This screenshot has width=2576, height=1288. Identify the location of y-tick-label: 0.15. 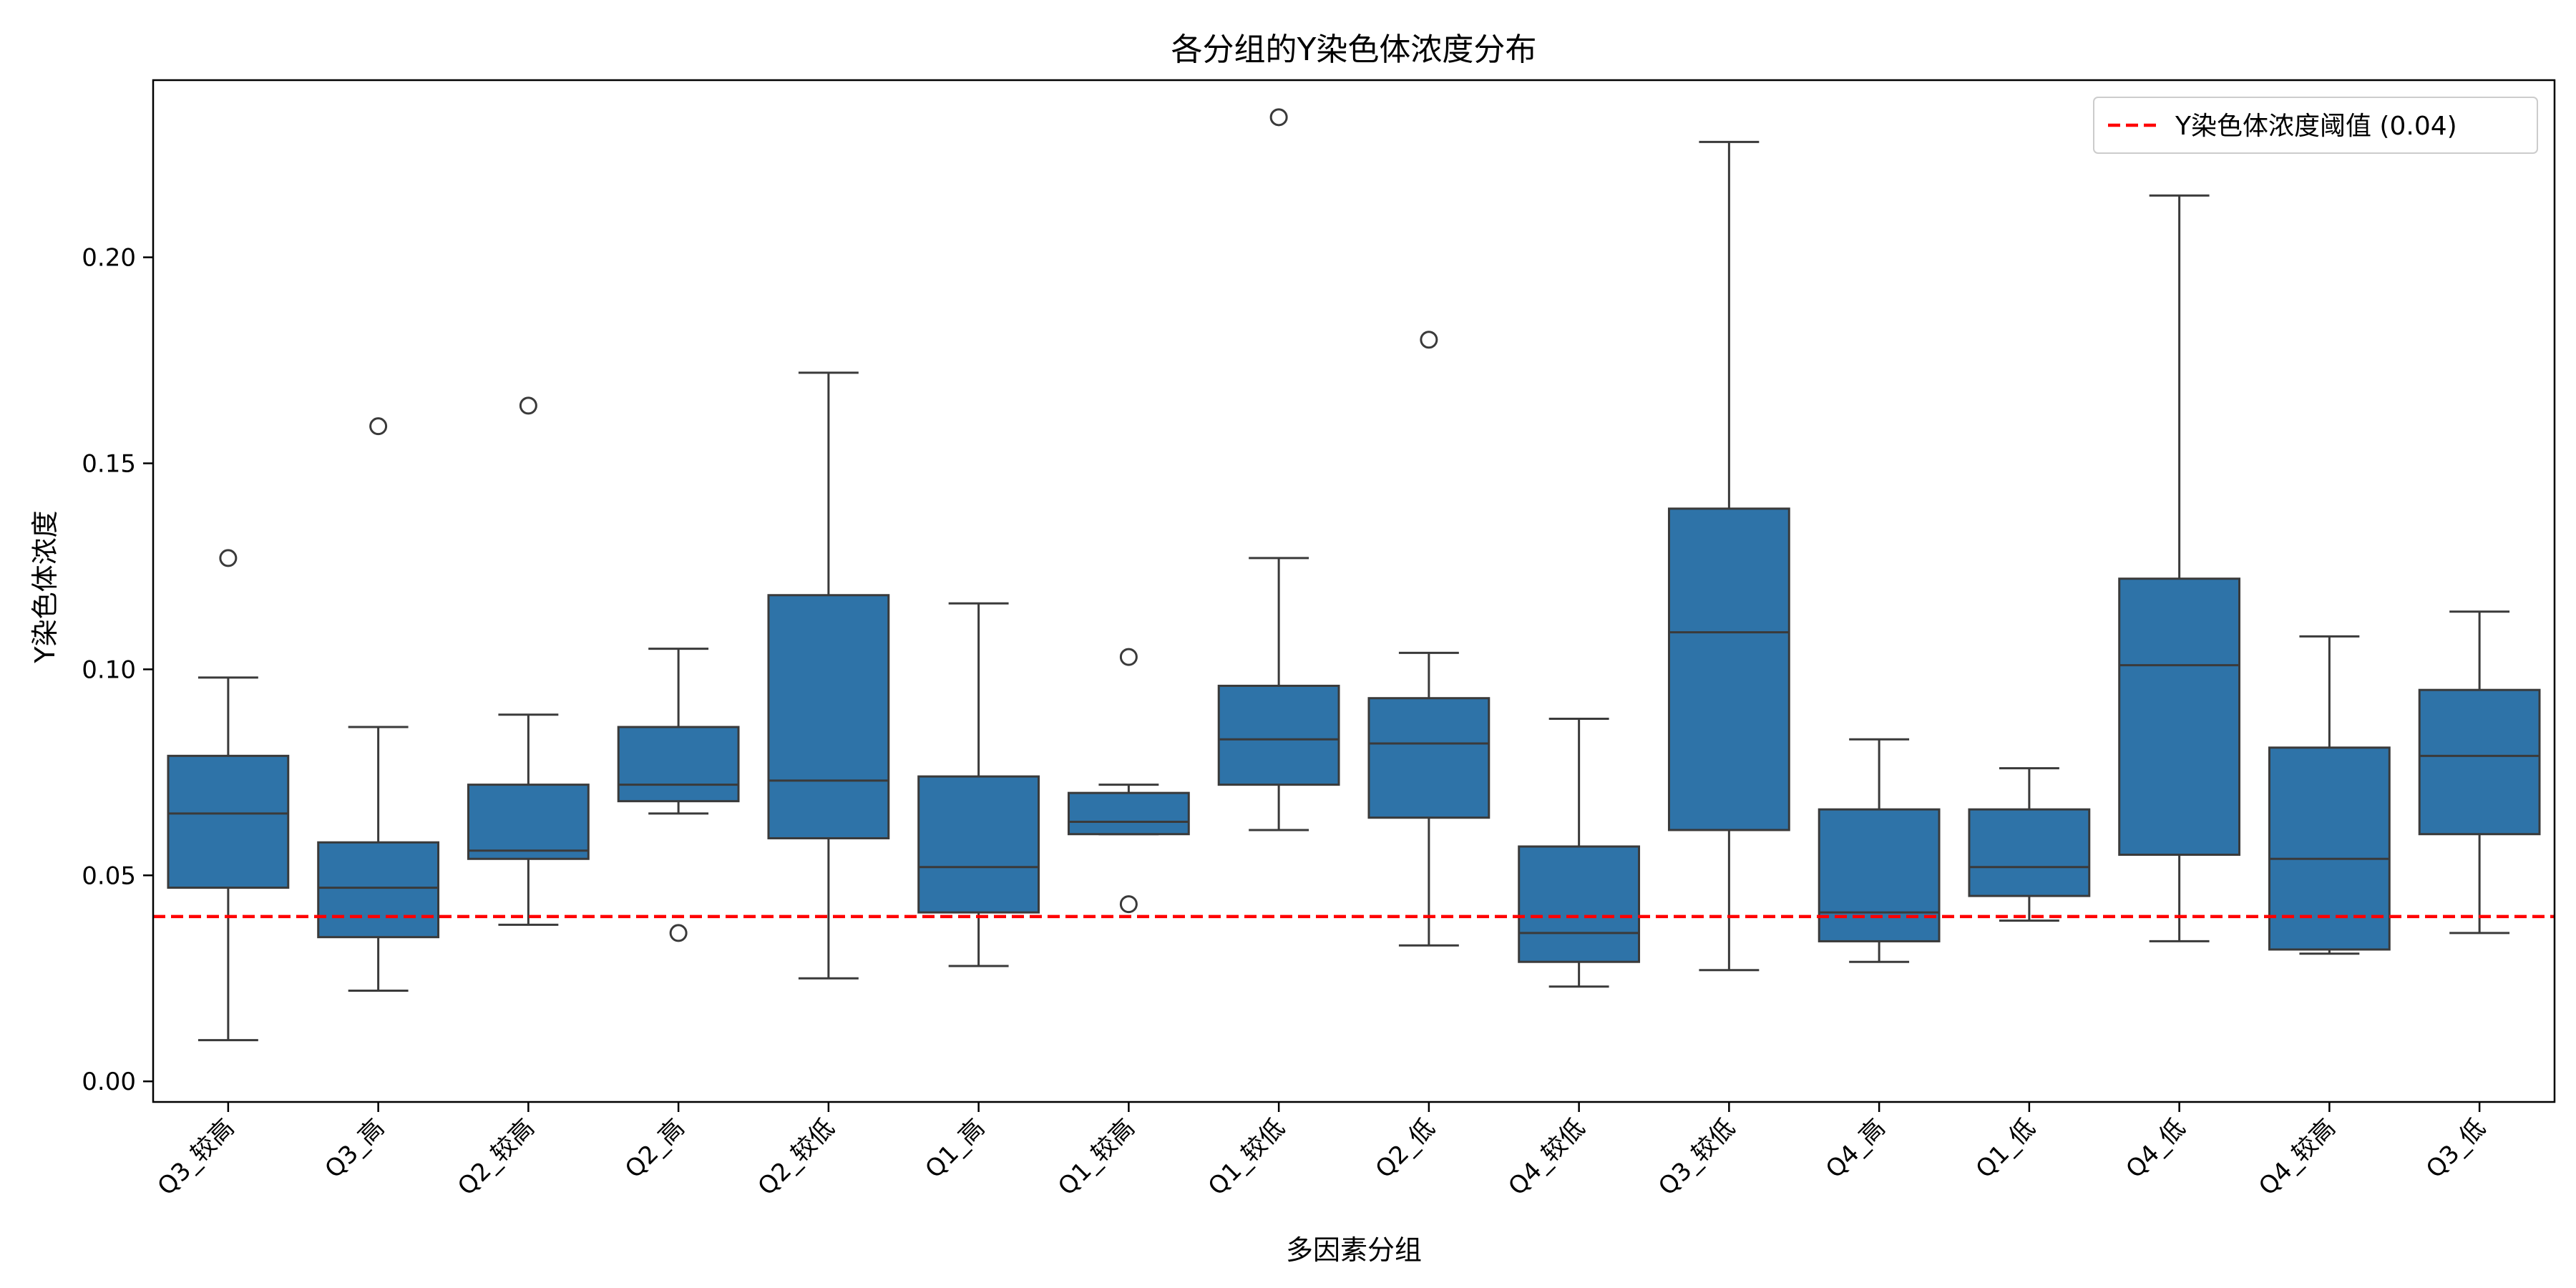
(109, 464).